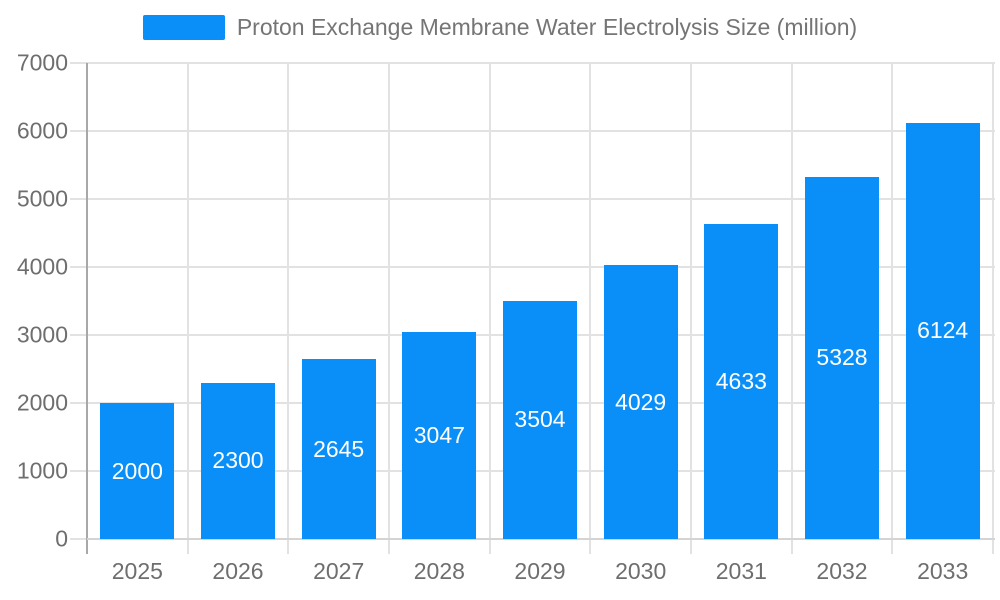  Describe the element at coordinates (741, 571) in the screenshot. I see `x-axis-label: 2031` at that location.